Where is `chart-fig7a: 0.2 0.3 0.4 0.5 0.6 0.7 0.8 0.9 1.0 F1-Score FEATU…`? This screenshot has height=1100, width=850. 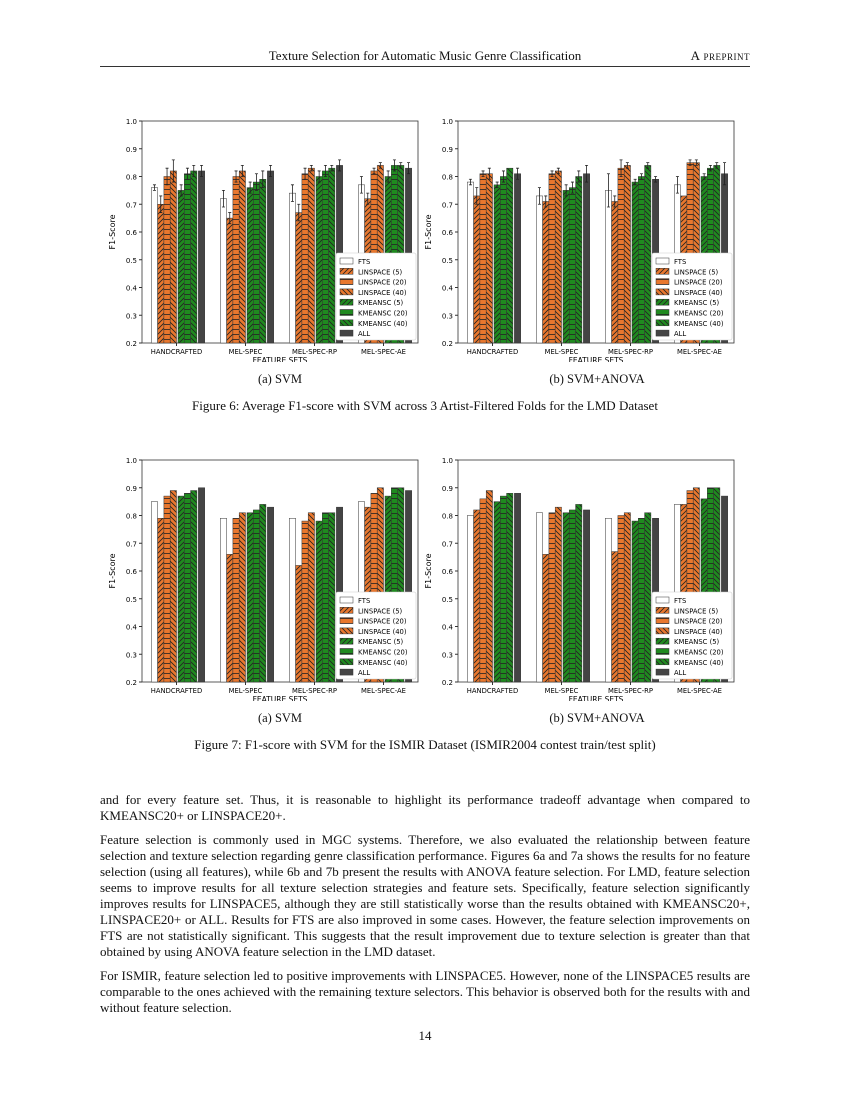 chart-fig7a: 0.2 0.3 0.4 0.5 0.6 0.7 0.8 0.9 1.0 F1-Score FEATU… is located at coordinates (263, 579).